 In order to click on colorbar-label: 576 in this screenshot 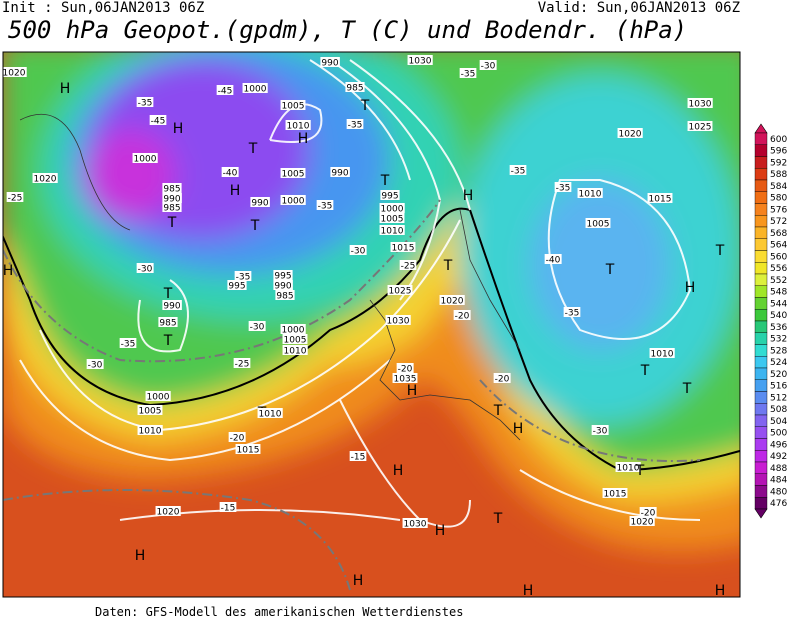, I will do `click(778, 210)`.